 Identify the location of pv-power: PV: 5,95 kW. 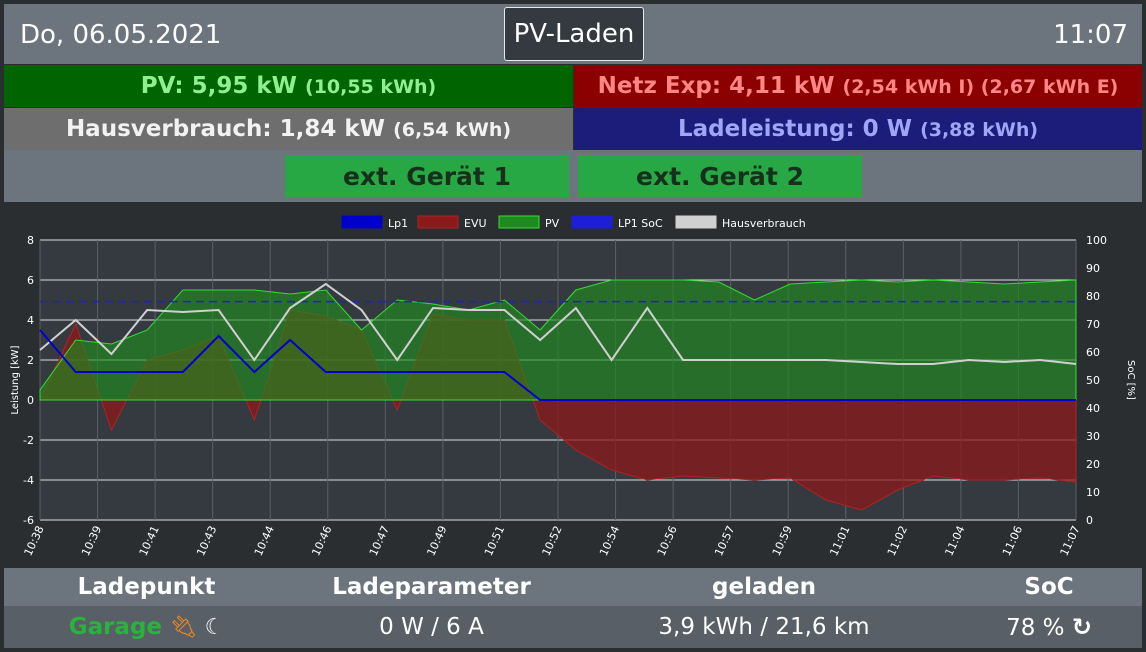
(219, 86).